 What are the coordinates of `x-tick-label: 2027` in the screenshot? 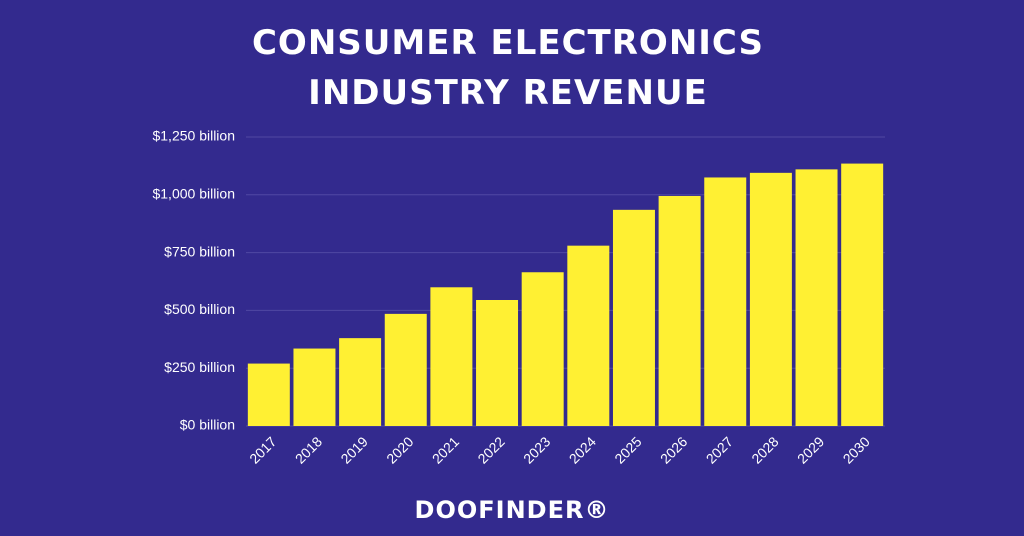 It's located at (719, 449).